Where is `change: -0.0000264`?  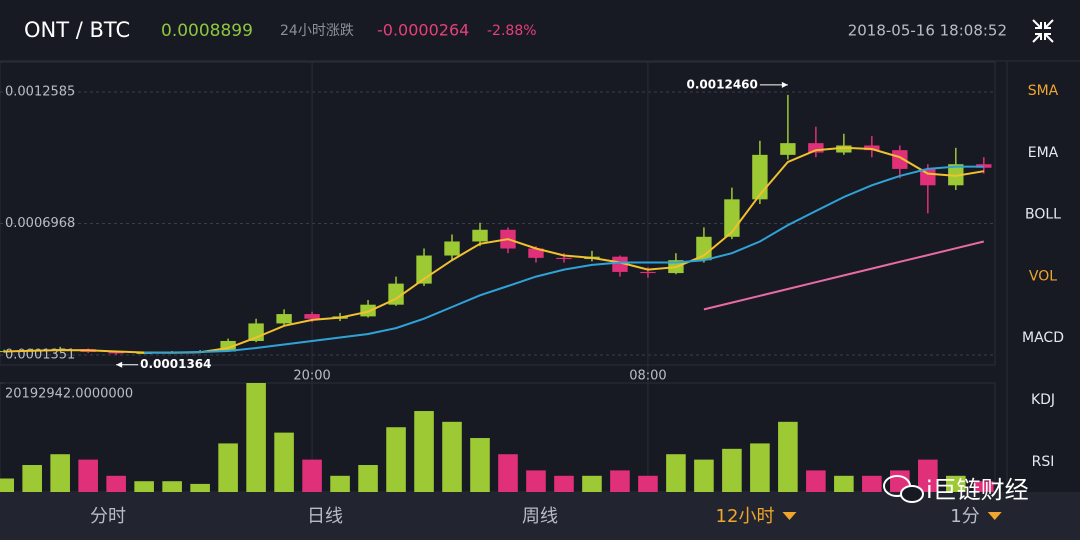 change: -0.0000264 is located at coordinates (423, 30).